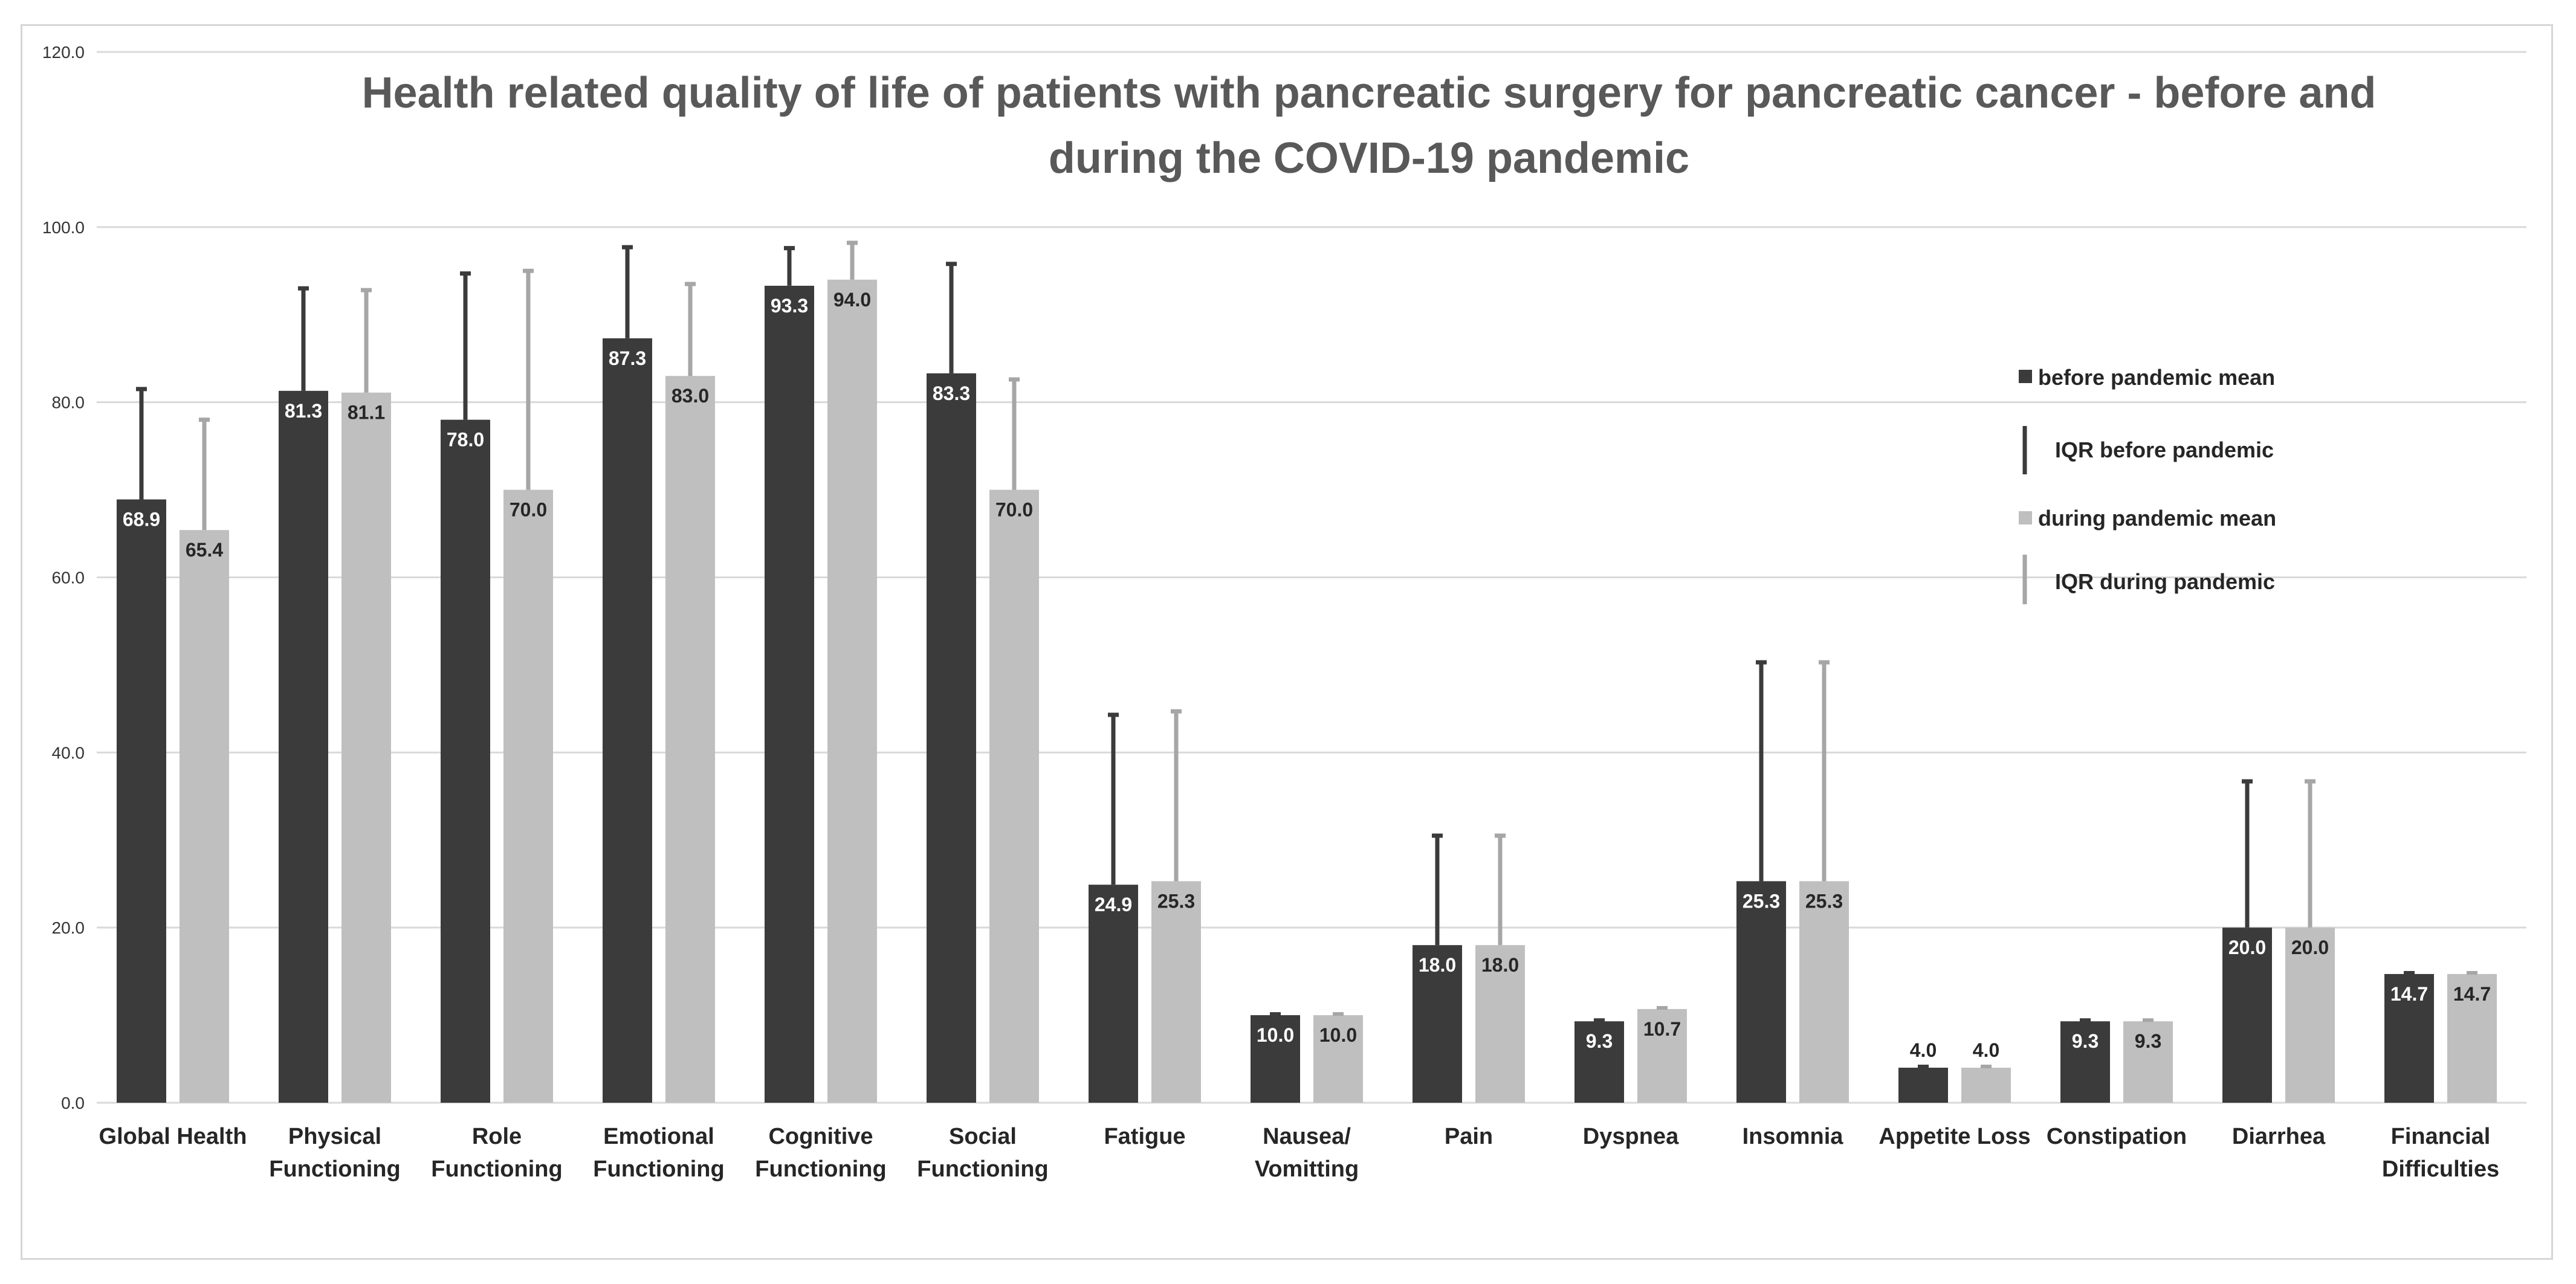 The image size is (2576, 1284). Describe the element at coordinates (68, 578) in the screenshot. I see `y-tick-label: 60.0` at that location.